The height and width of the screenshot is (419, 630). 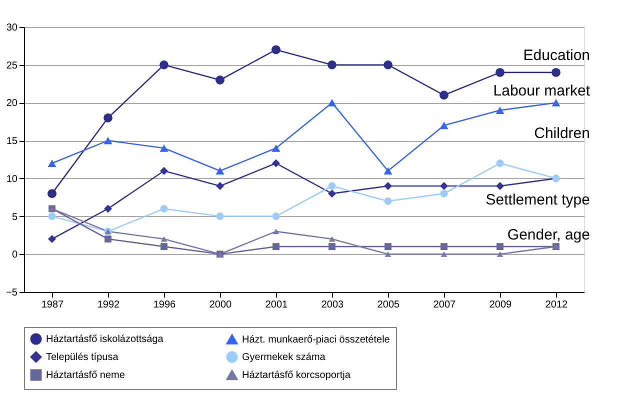 What do you see at coordinates (12, 179) in the screenshot?
I see `y-tick-label: 10` at bounding box center [12, 179].